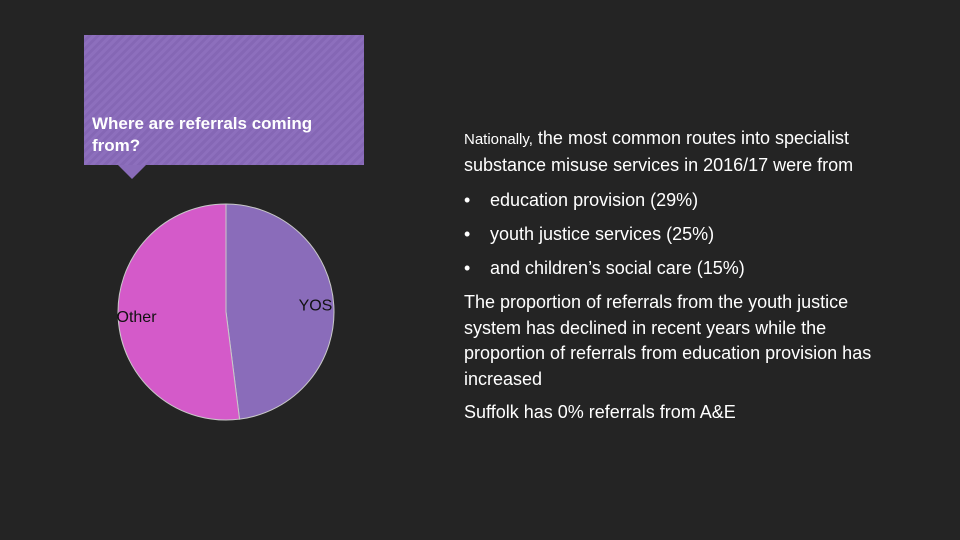  Describe the element at coordinates (617, 268) in the screenshot. I see `bullet-text: and children’s social care (15%)` at that location.